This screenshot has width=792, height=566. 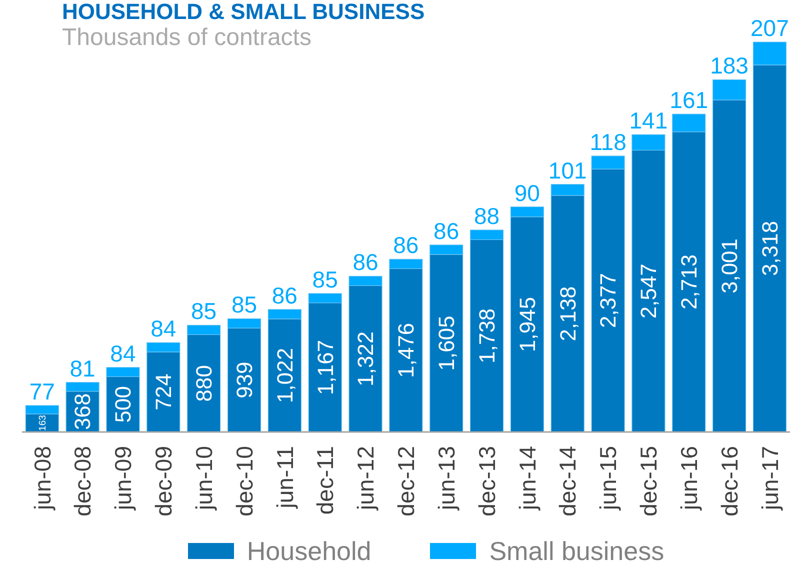 What do you see at coordinates (567, 170) in the screenshot?
I see `data-label: 101` at bounding box center [567, 170].